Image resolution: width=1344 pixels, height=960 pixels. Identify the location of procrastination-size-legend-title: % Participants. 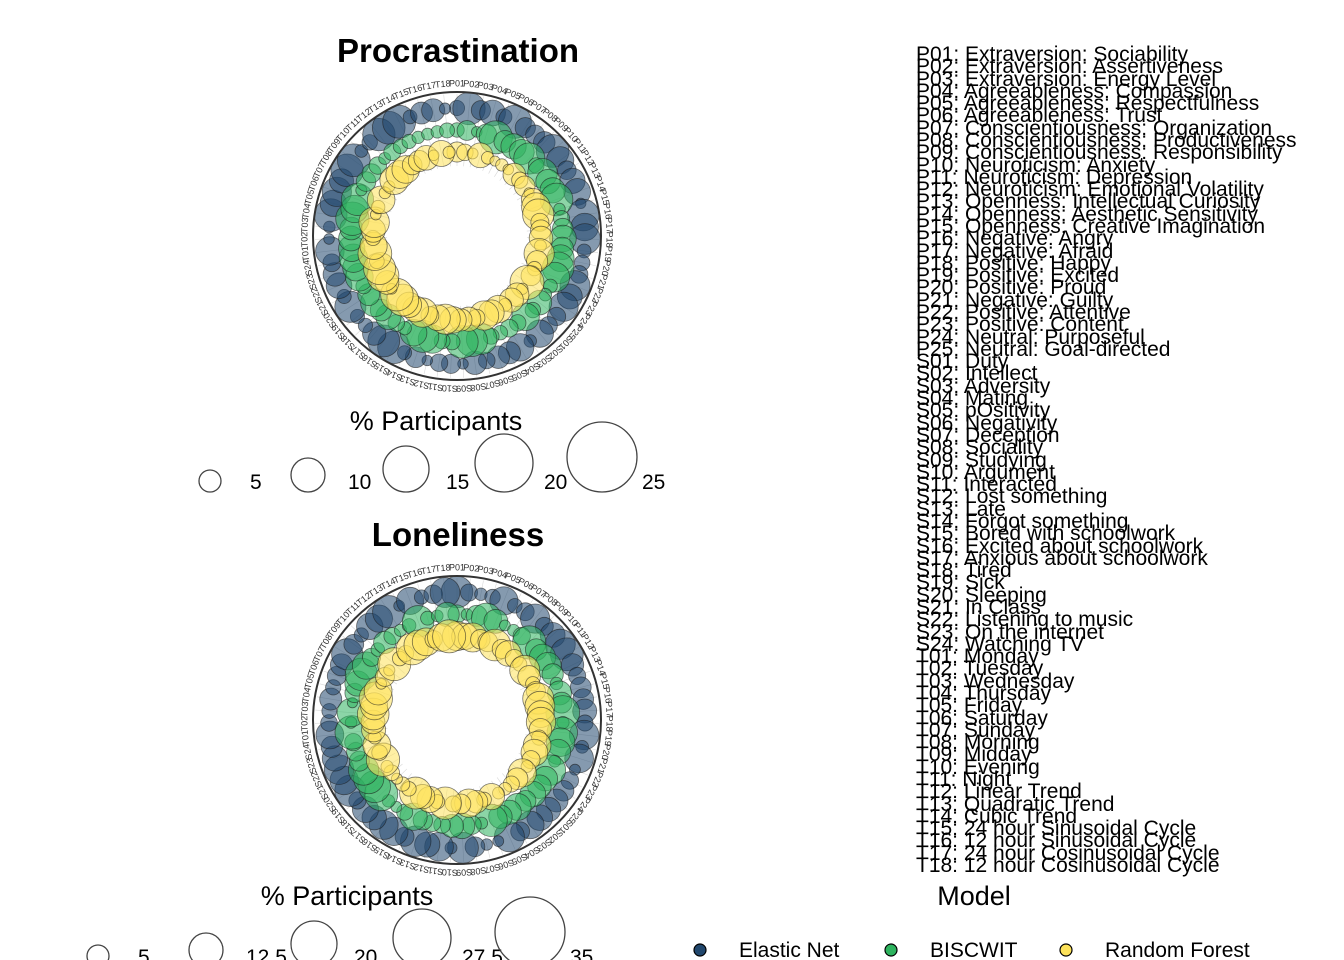
(436, 421).